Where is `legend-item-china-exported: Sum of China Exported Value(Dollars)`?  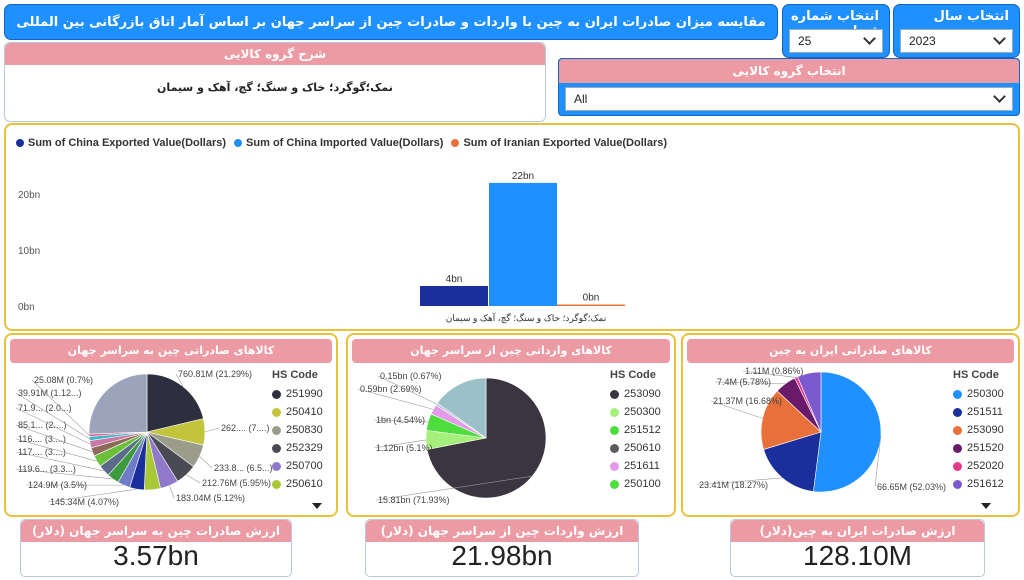
legend-item-china-exported: Sum of China Exported Value(Dollars) is located at coordinates (121, 143).